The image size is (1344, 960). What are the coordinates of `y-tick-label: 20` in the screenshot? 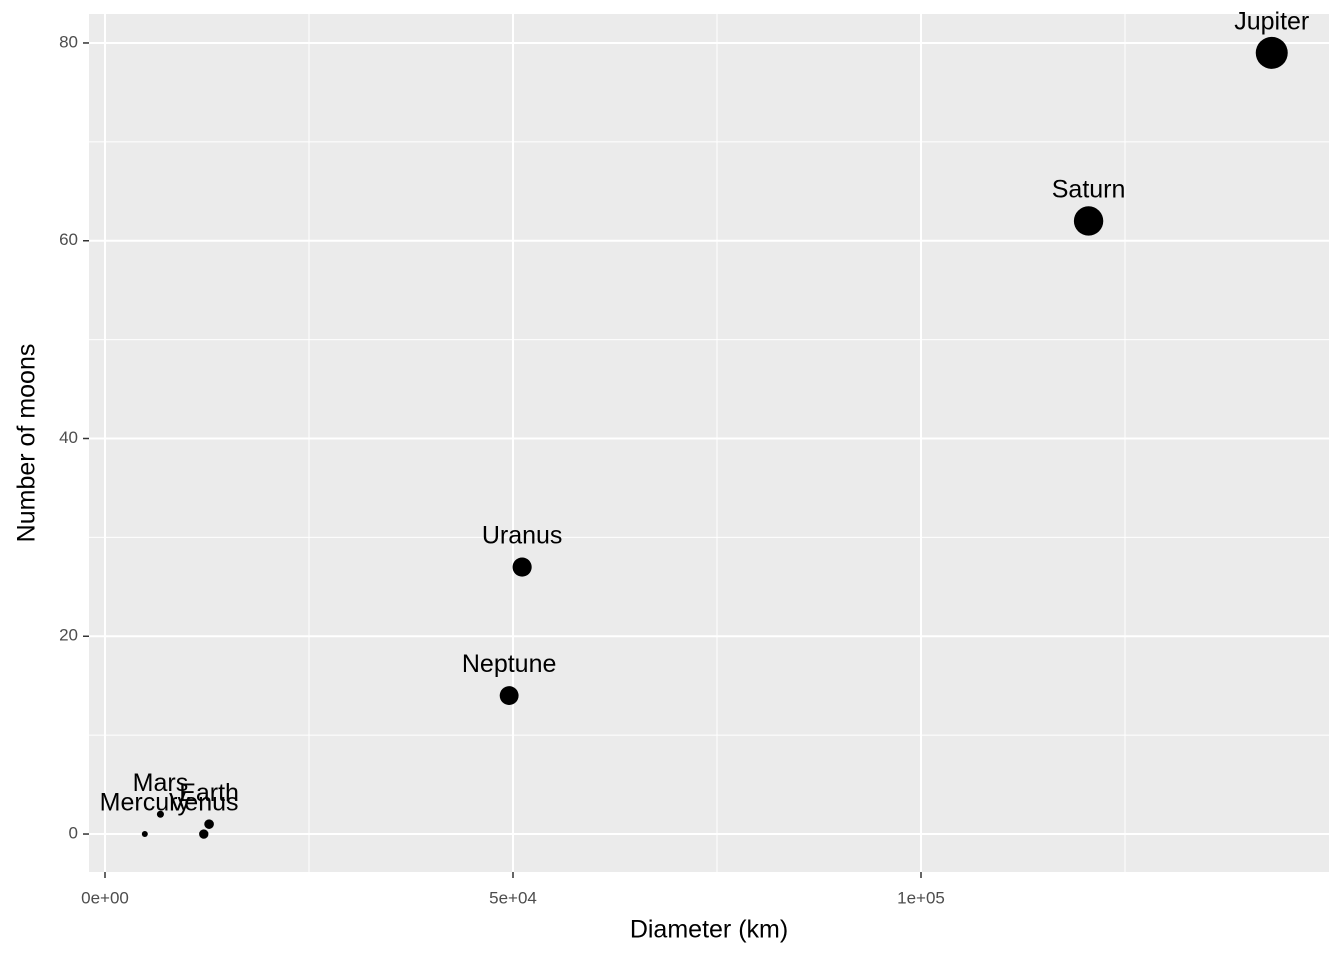 It's located at (68, 635).